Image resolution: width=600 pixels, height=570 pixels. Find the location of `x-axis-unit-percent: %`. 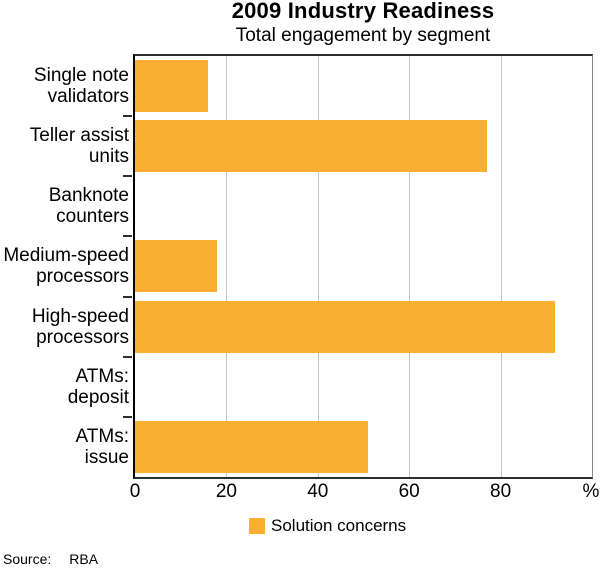

x-axis-unit-percent: % is located at coordinates (591, 491).